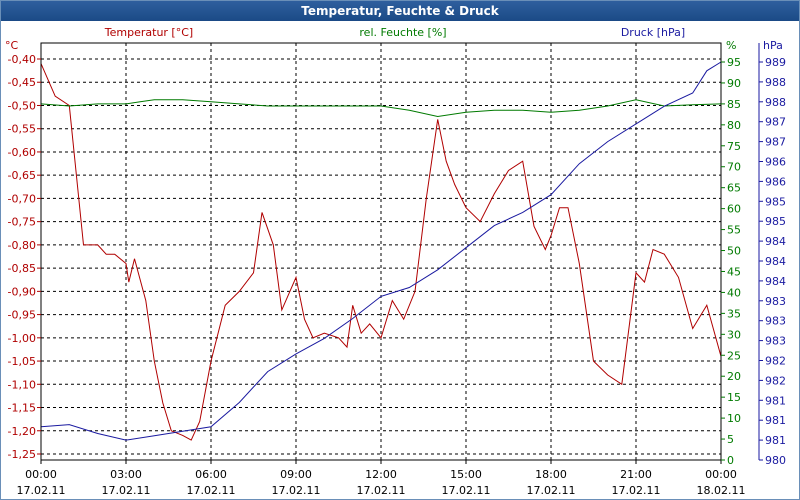 This screenshot has width=800, height=500. Describe the element at coordinates (734, 104) in the screenshot. I see `humidity-tick-label: 85` at that location.